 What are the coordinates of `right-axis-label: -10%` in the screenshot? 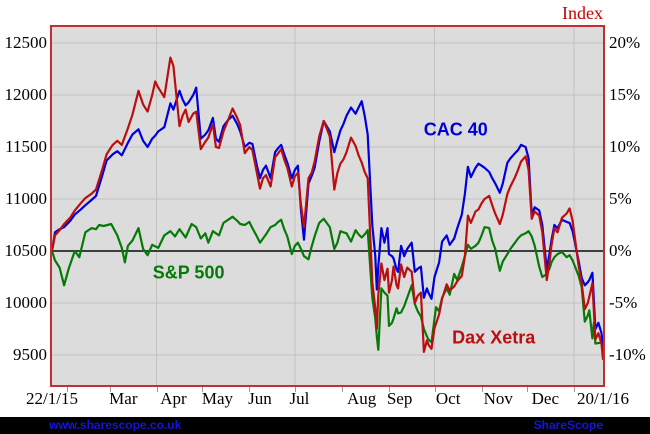 It's located at (627, 354).